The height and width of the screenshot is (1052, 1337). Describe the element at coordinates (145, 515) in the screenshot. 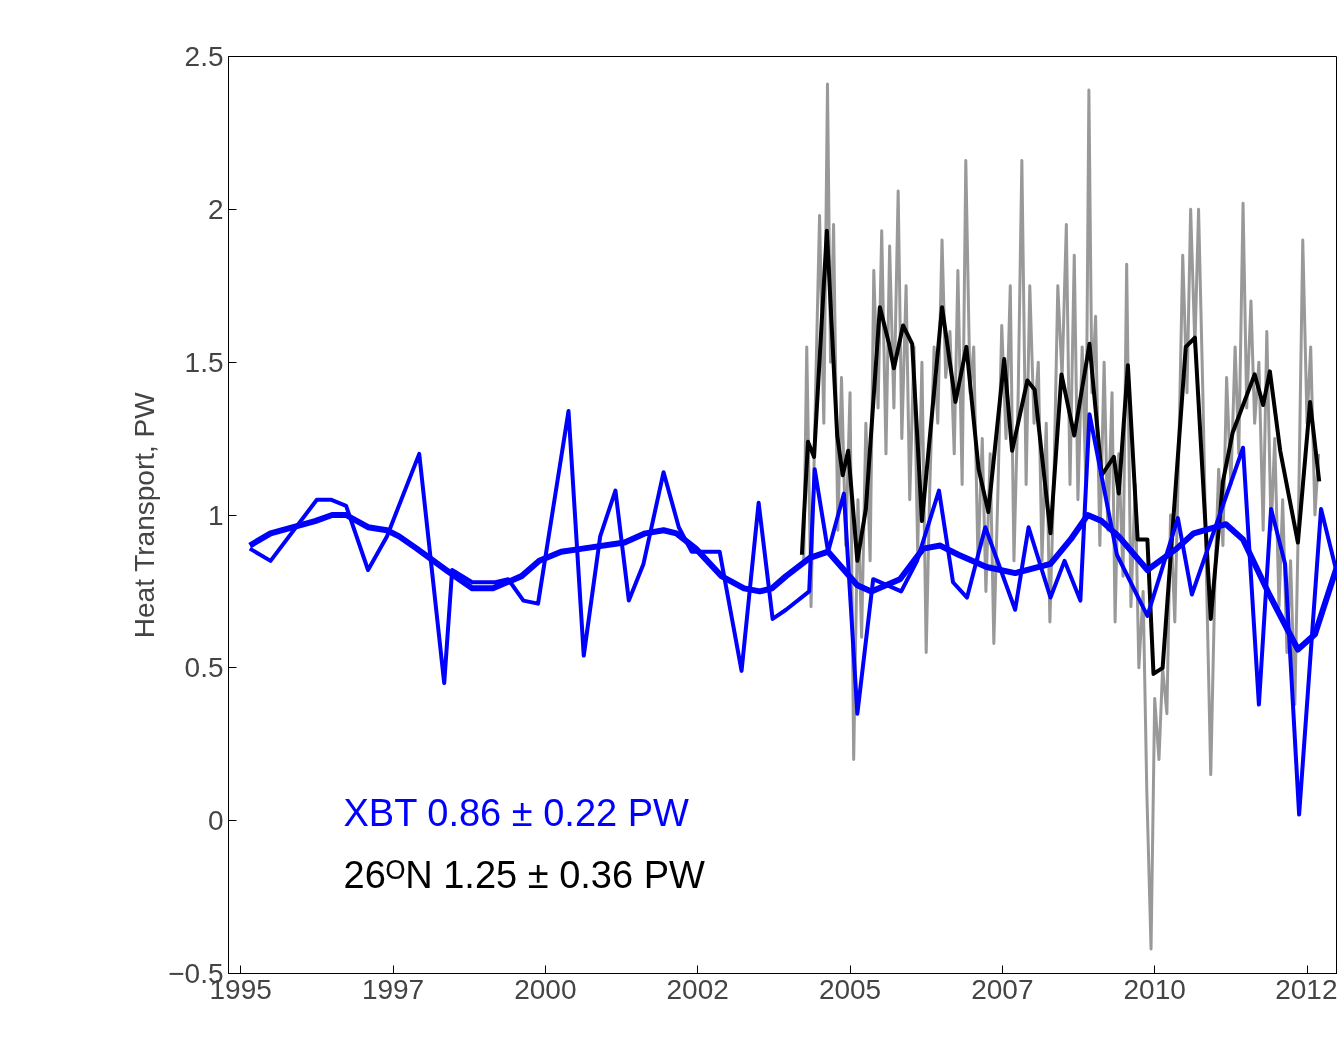

I see `y-axis-title: Heat Transport, PW` at that location.